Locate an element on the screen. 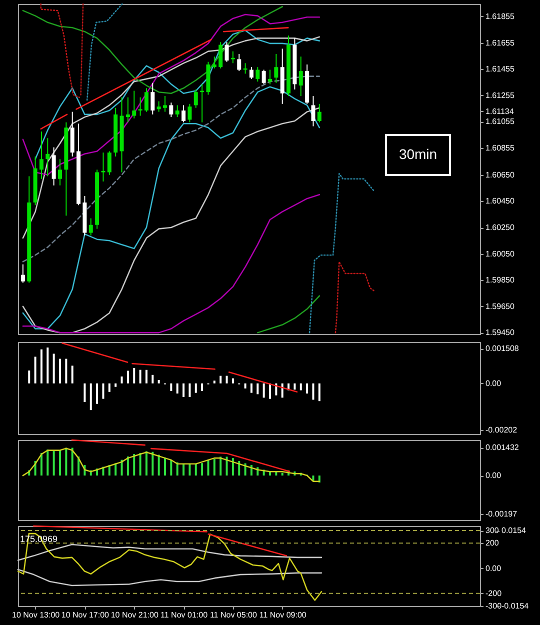 Image resolution: width=540 pixels, height=625 pixels. y-tick-label: 1.59850 is located at coordinates (500, 280).